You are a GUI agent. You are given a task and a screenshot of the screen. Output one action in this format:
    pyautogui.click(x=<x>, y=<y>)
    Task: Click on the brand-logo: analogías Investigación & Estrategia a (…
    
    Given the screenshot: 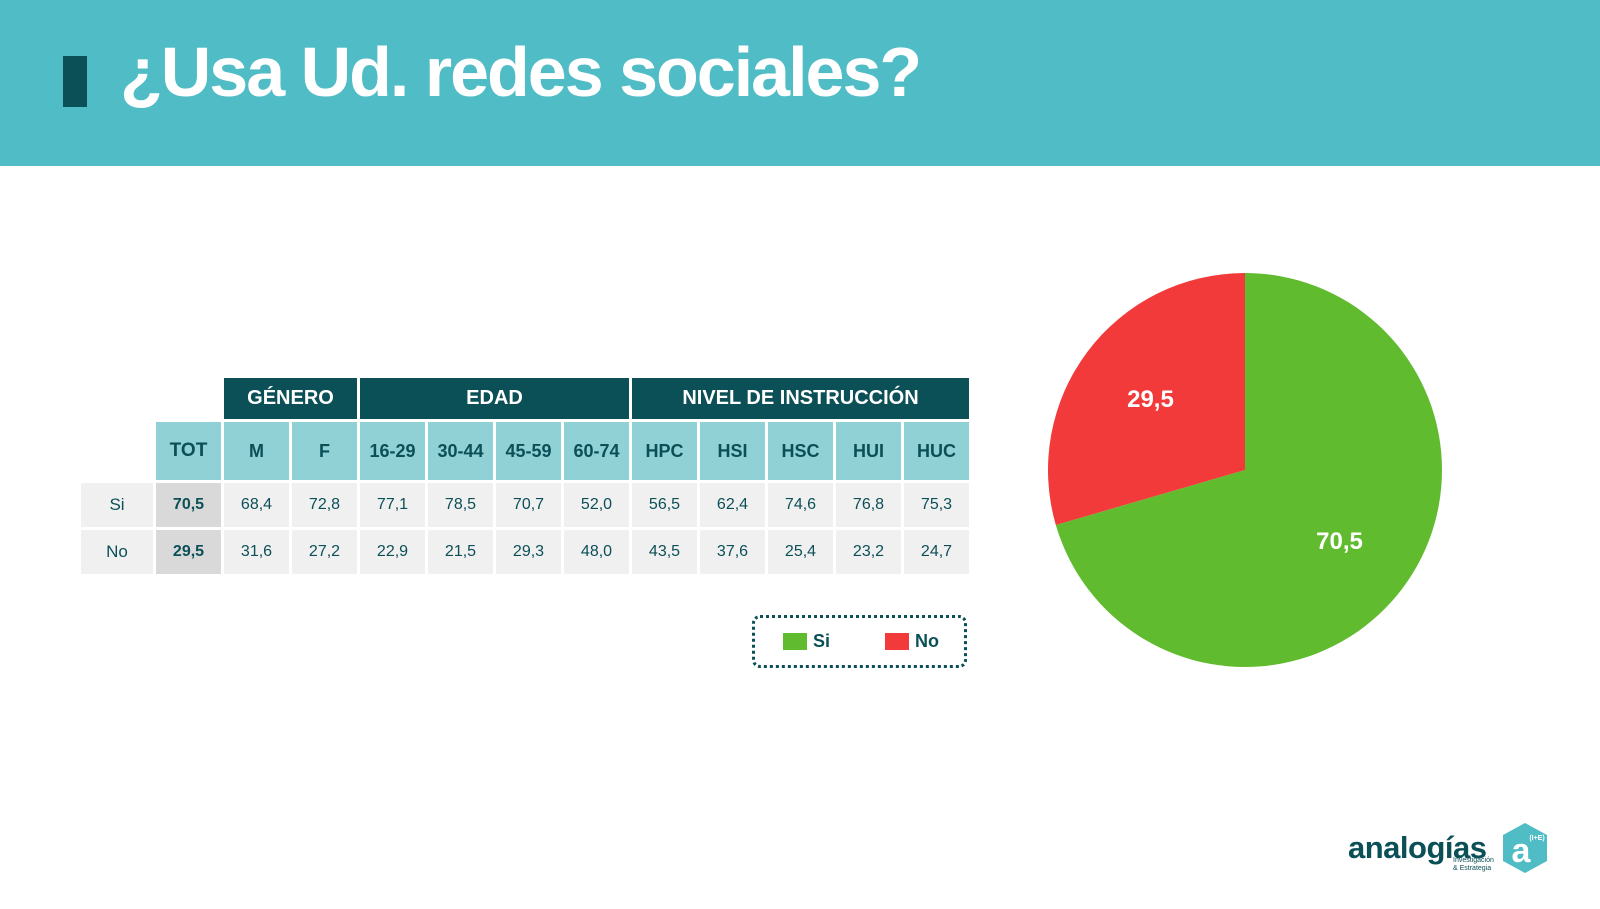 What is the action you would take?
    pyautogui.click(x=1450, y=848)
    